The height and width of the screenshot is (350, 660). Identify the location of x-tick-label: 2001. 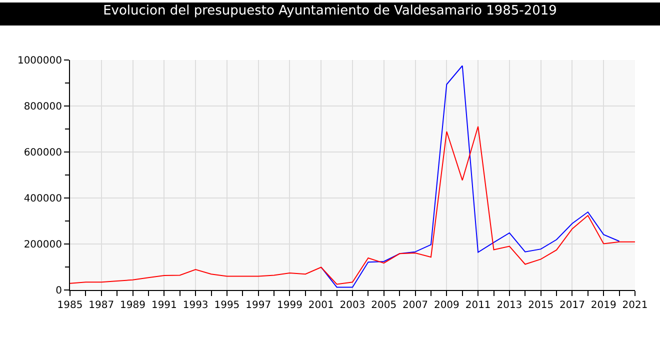
(321, 305).